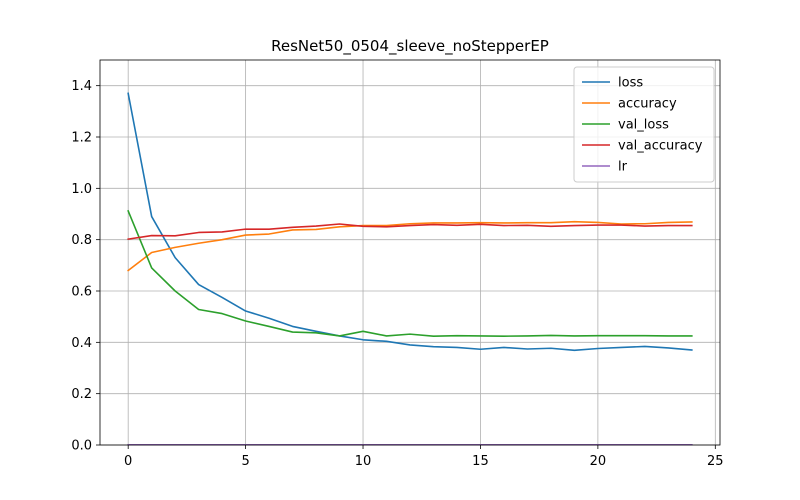 The image size is (800, 500). I want to click on y-tick-label: 0.4, so click(81, 343).